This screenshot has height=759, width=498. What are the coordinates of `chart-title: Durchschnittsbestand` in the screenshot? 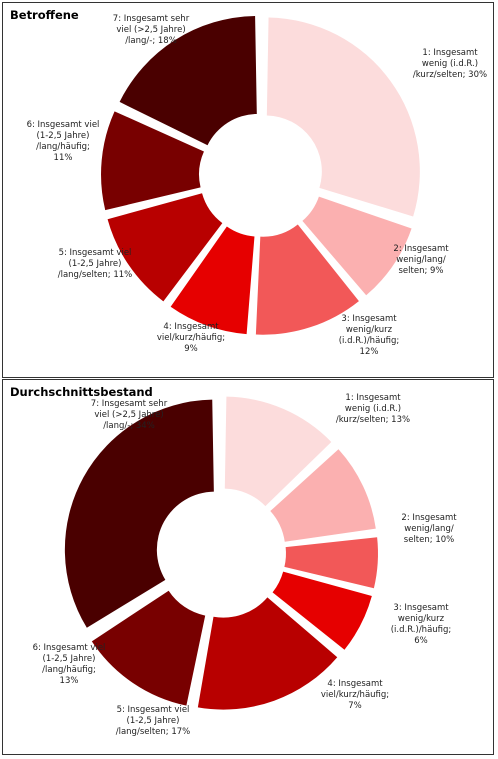 It's located at (81, 392).